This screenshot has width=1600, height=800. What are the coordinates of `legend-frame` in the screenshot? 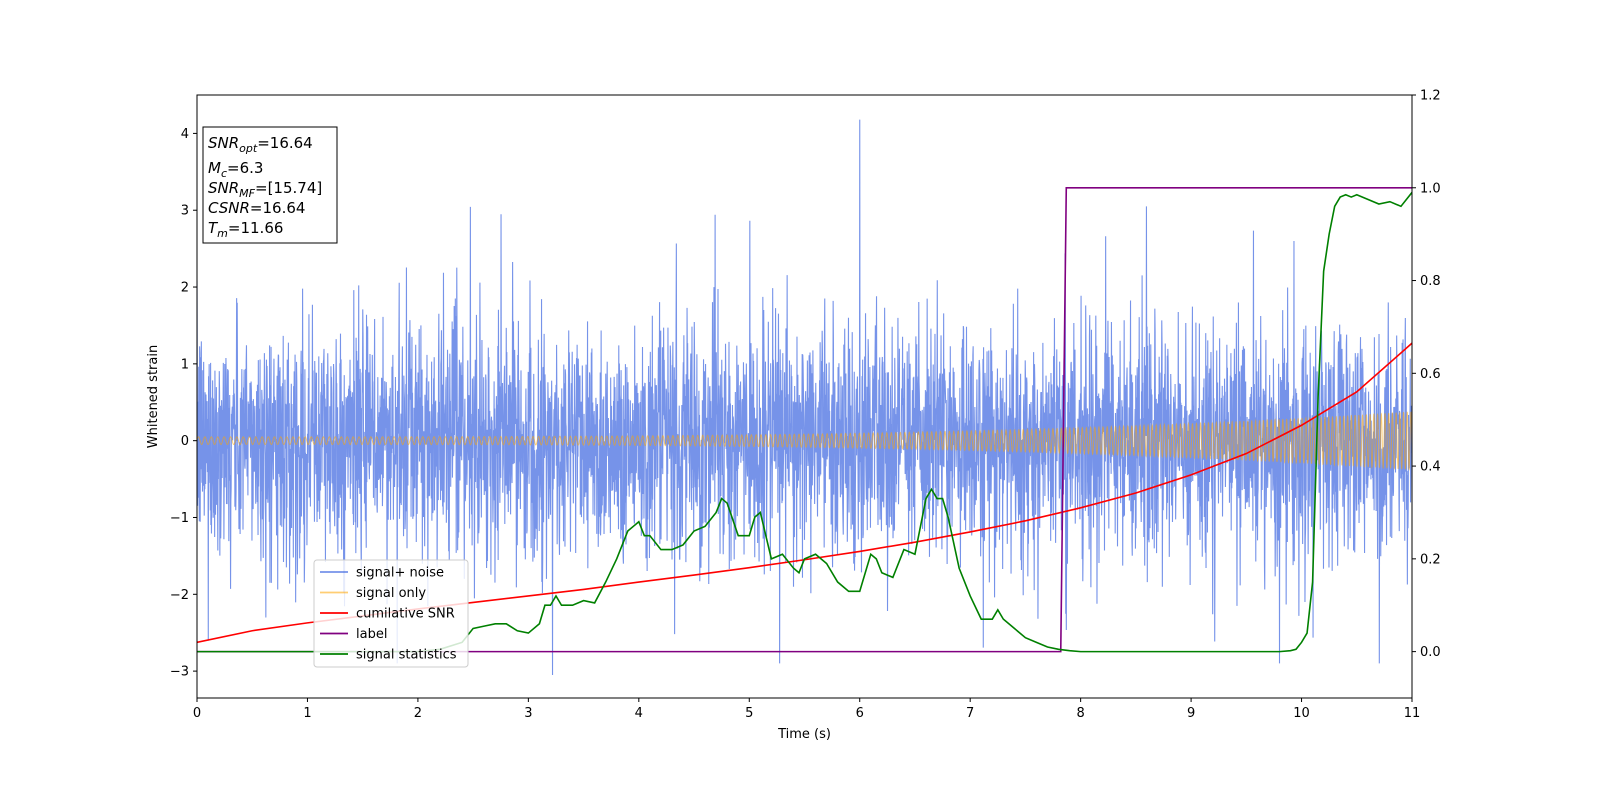 It's located at (391, 613).